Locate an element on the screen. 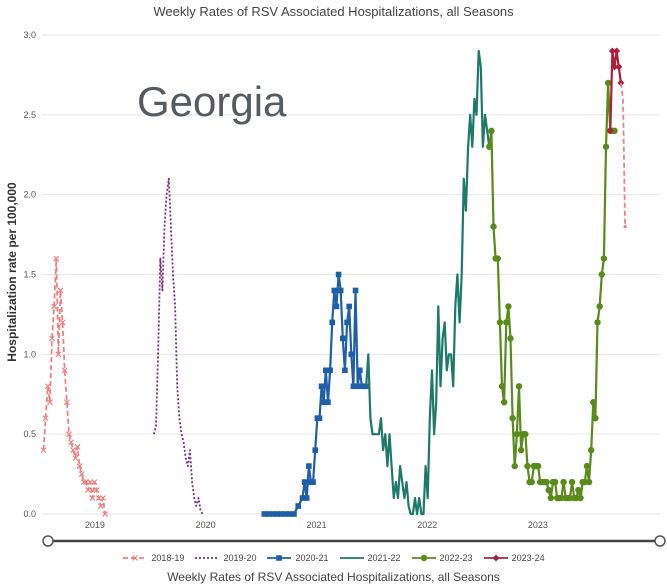  legend-item: 2021-22 is located at coordinates (370, 558).